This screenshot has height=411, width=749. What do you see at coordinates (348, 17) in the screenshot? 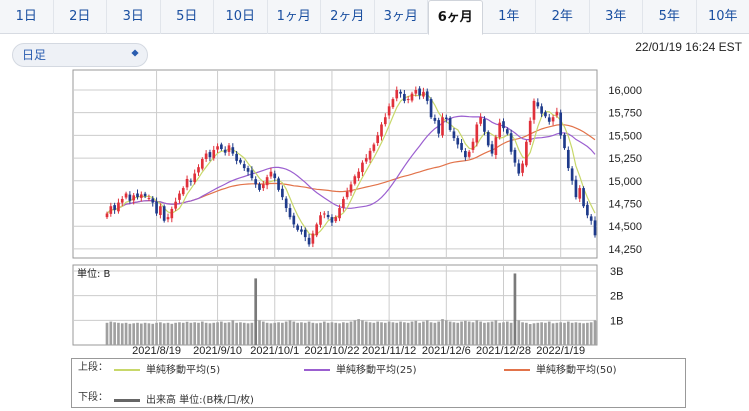
I see `tab-period-6: 2ヶ月` at bounding box center [348, 17].